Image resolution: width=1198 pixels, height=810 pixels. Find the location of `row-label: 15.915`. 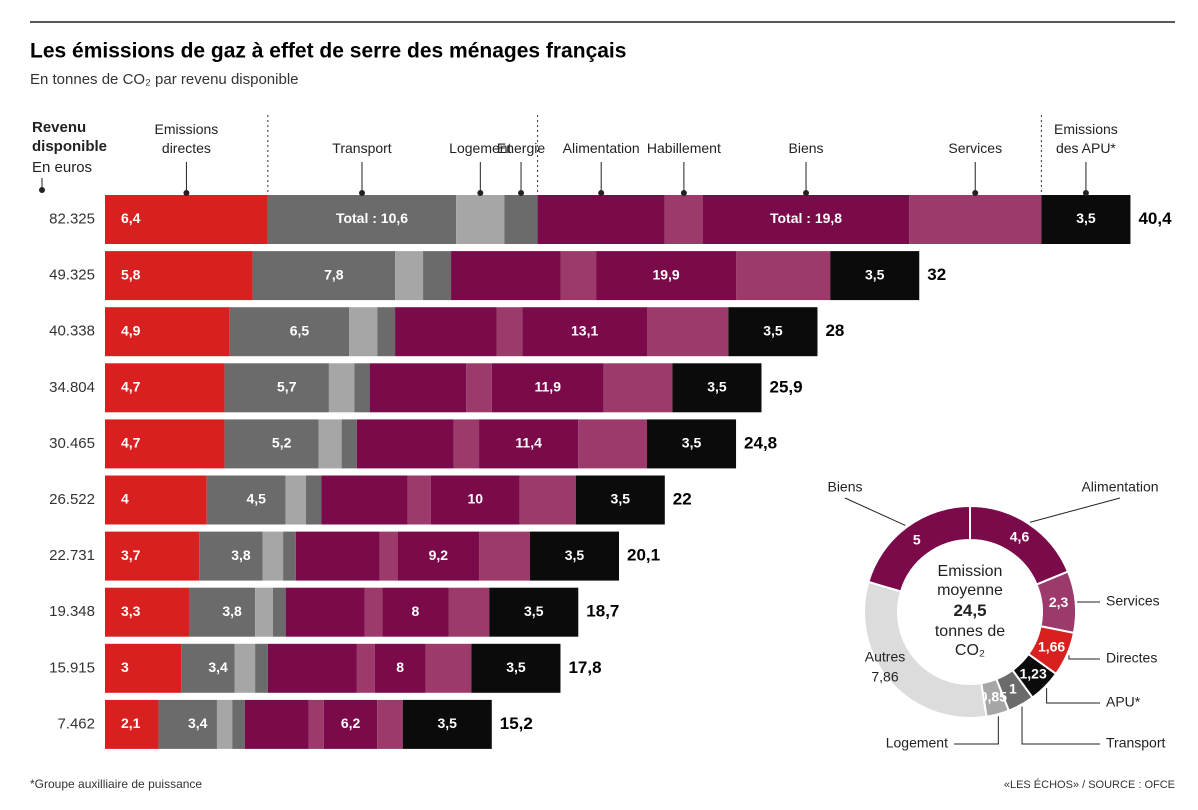

row-label: 15.915 is located at coordinates (72, 667).